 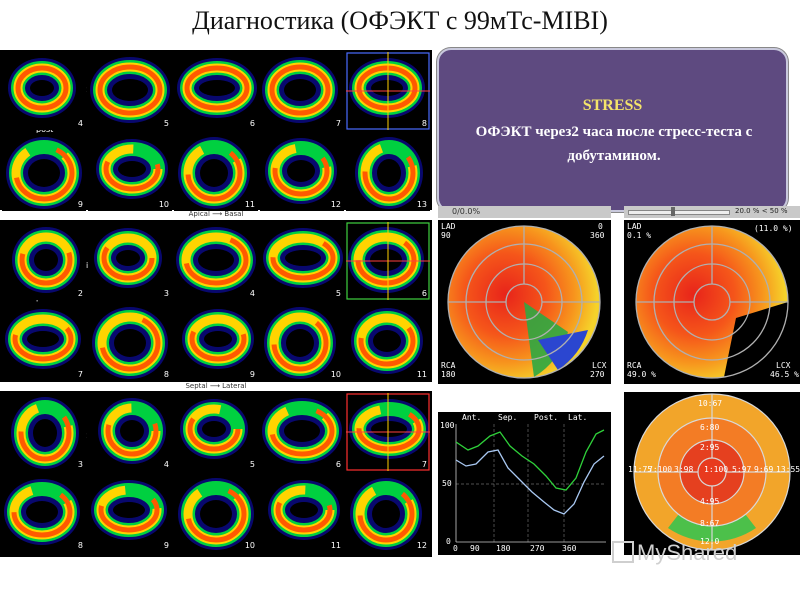 I want to click on polar-left-lcx: LCX, so click(x=599, y=365).